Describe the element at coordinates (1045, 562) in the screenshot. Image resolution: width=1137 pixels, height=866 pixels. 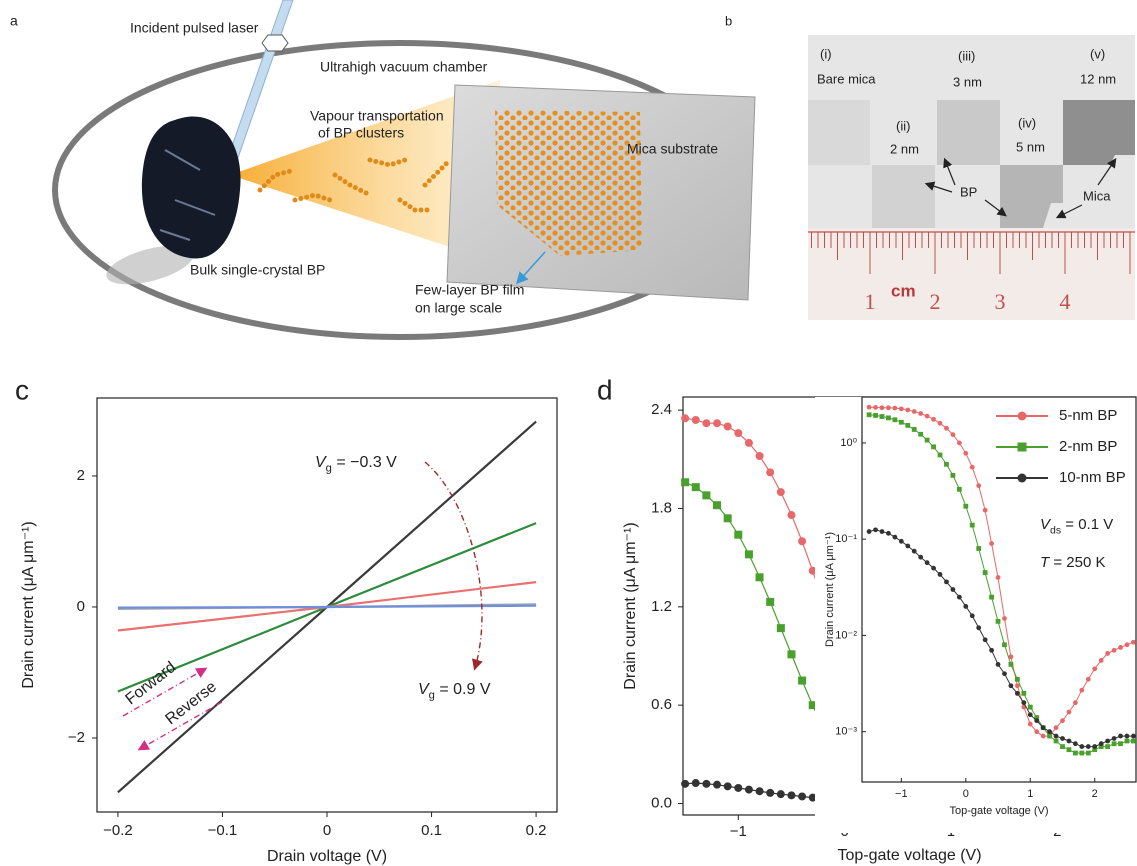
I see `annotation-symbol: T` at that location.